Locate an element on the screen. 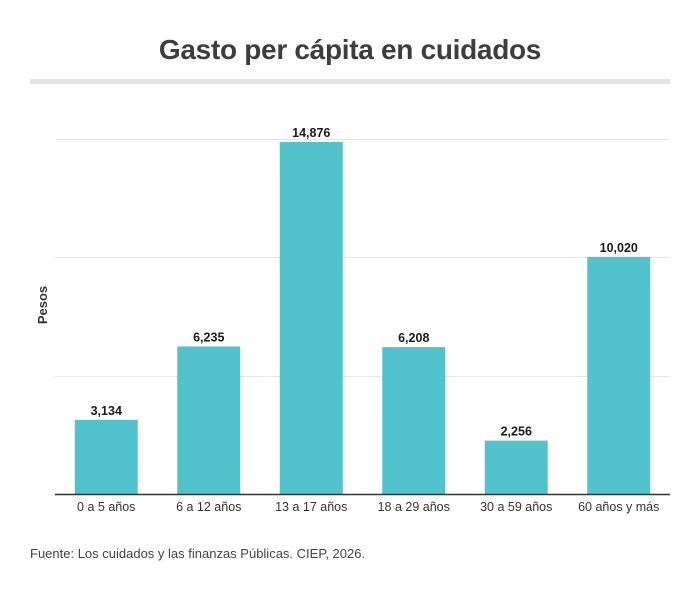  y-axis-label: Pesos is located at coordinates (42, 305).